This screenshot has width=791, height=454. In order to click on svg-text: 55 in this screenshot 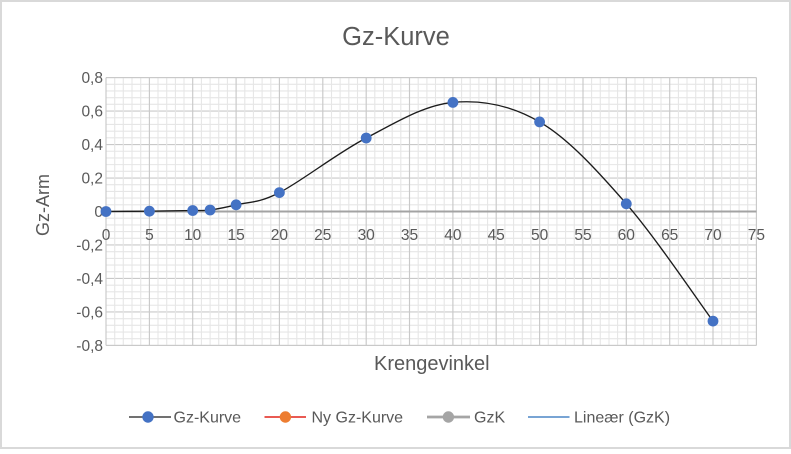, I will do `click(582, 235)`.